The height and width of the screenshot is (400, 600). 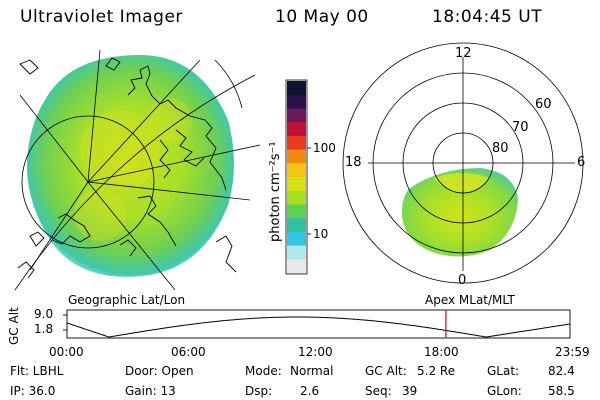 I want to click on info-gcalt-label: GC Alt:, so click(x=386, y=371).